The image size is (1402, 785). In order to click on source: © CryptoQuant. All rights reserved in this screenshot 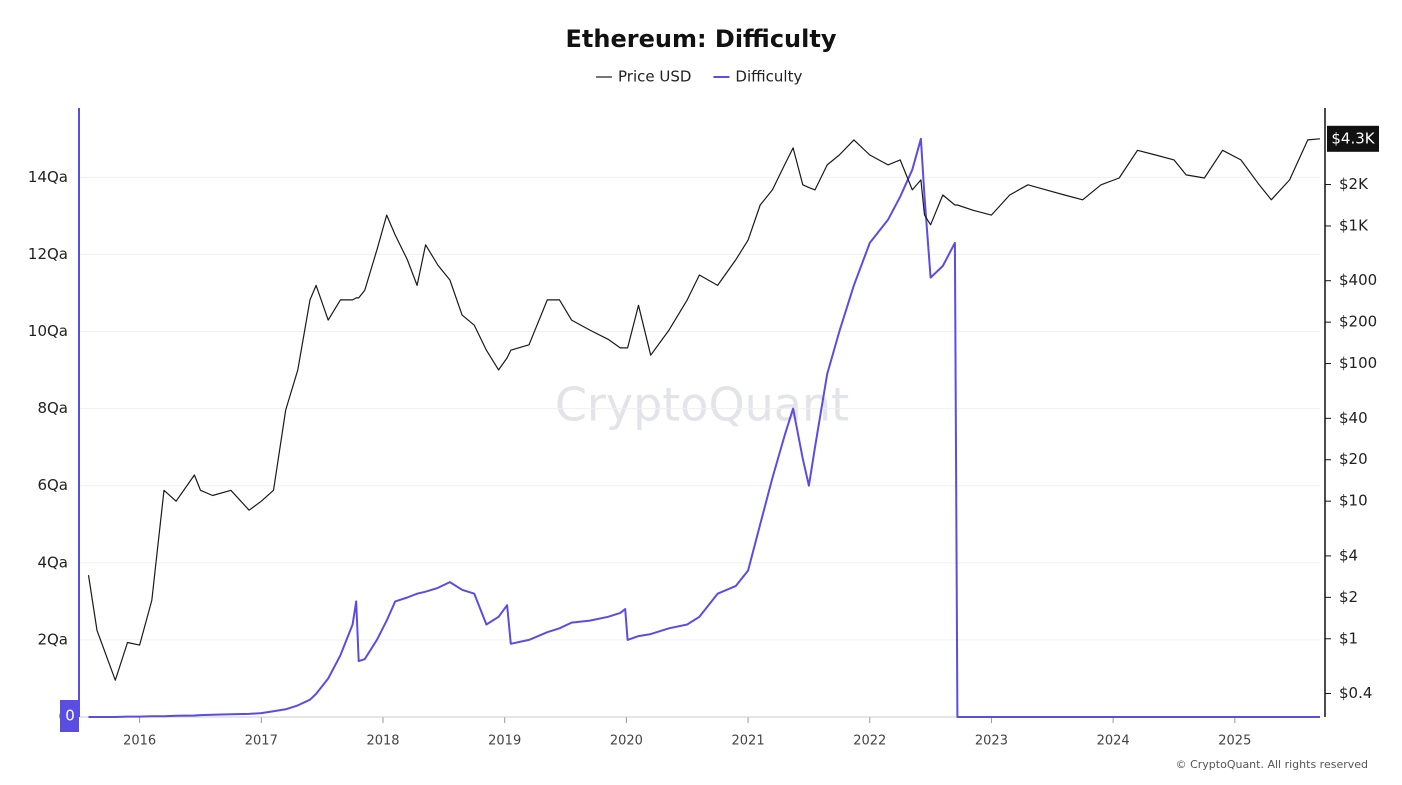, I will do `click(1272, 764)`.